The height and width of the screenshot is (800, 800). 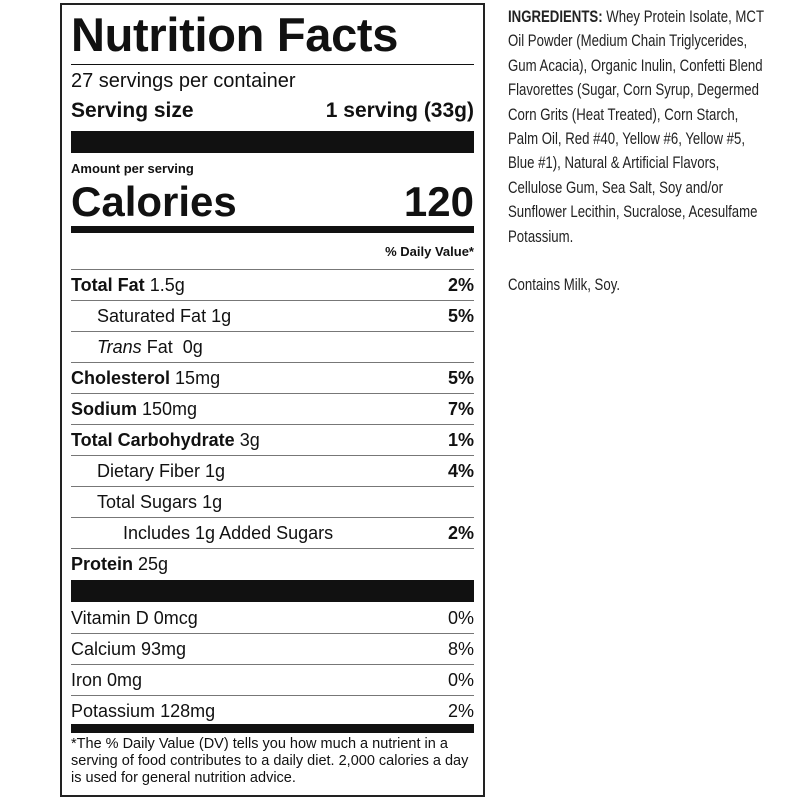 I want to click on nutrient-row-dietary-fiber: Dietary Fiber 1g 4%, so click(x=272, y=470).